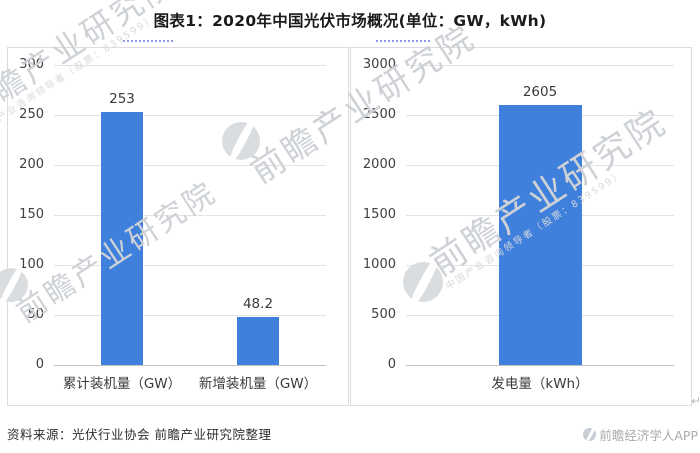 Image resolution: width=700 pixels, height=453 pixels. I want to click on dotted-underline-right, so click(403, 41).